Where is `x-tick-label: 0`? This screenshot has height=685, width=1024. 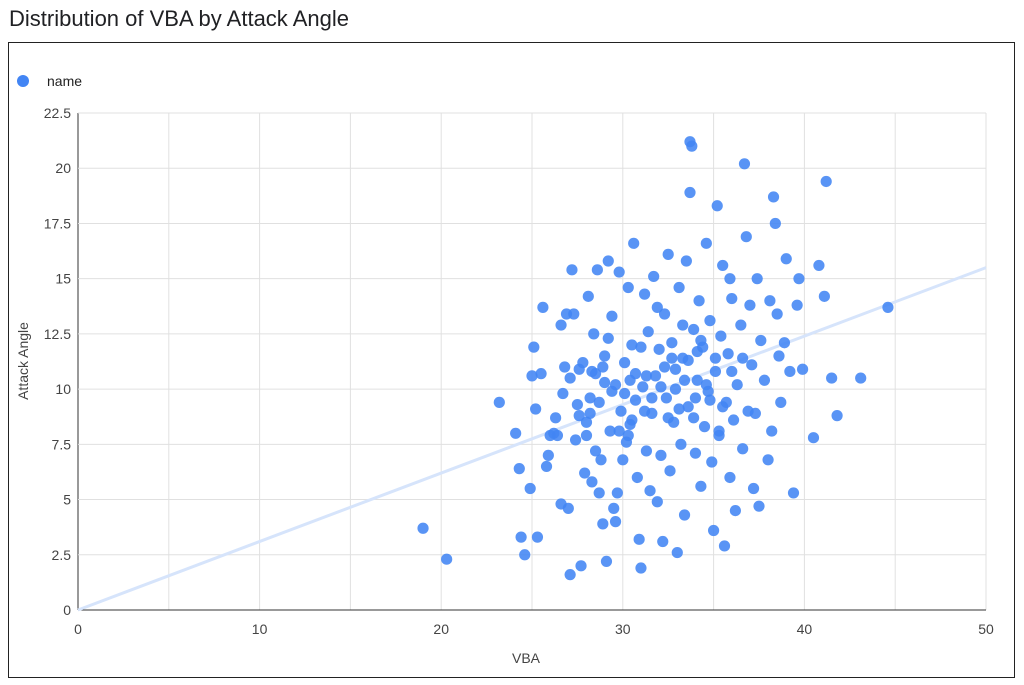 x-tick-label: 0 is located at coordinates (78, 629).